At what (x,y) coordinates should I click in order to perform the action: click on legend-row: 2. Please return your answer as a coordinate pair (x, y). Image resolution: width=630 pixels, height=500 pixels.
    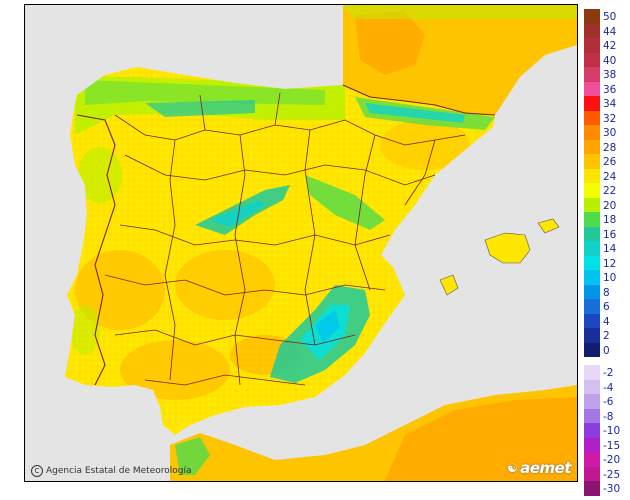
    Looking at the image, I should click on (605, 335).